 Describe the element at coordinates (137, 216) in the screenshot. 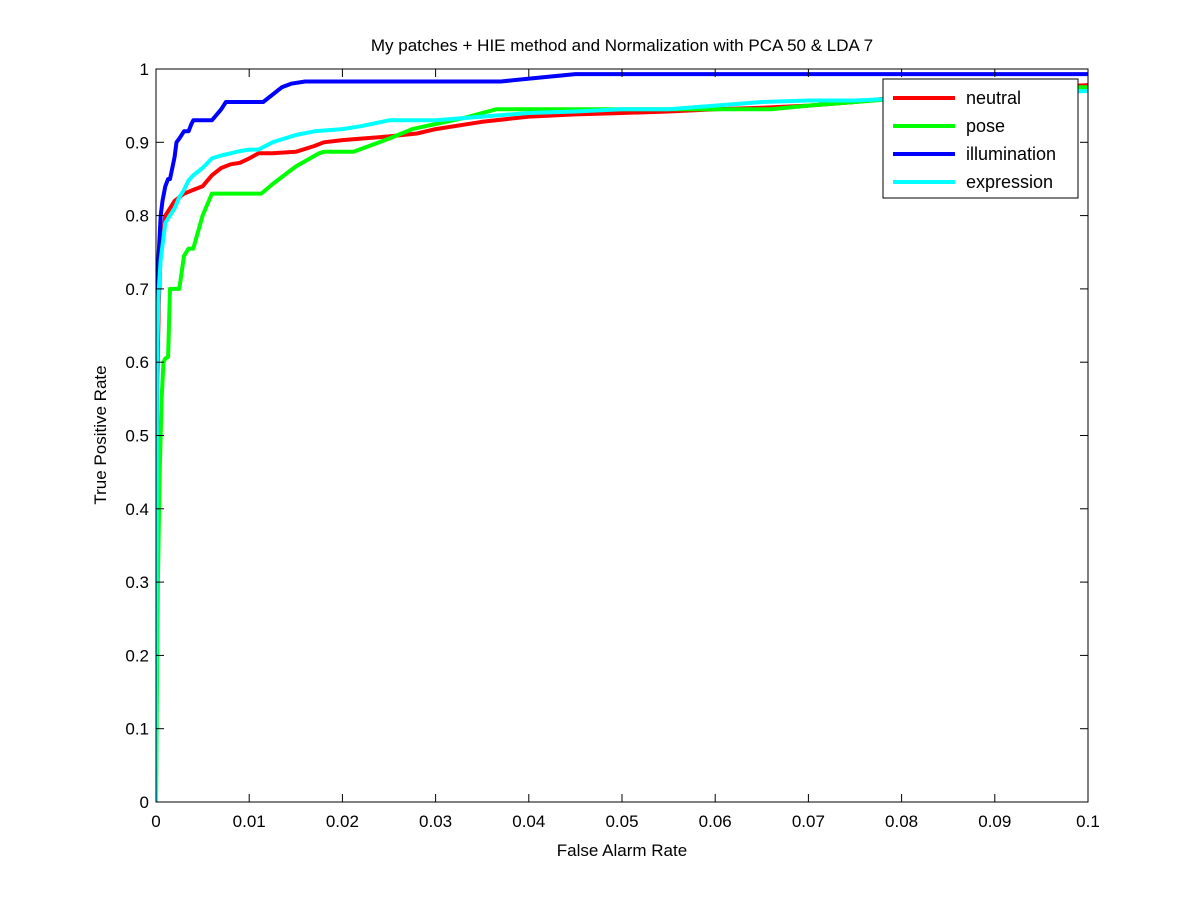

I see `y-tick-label: 0.8` at that location.